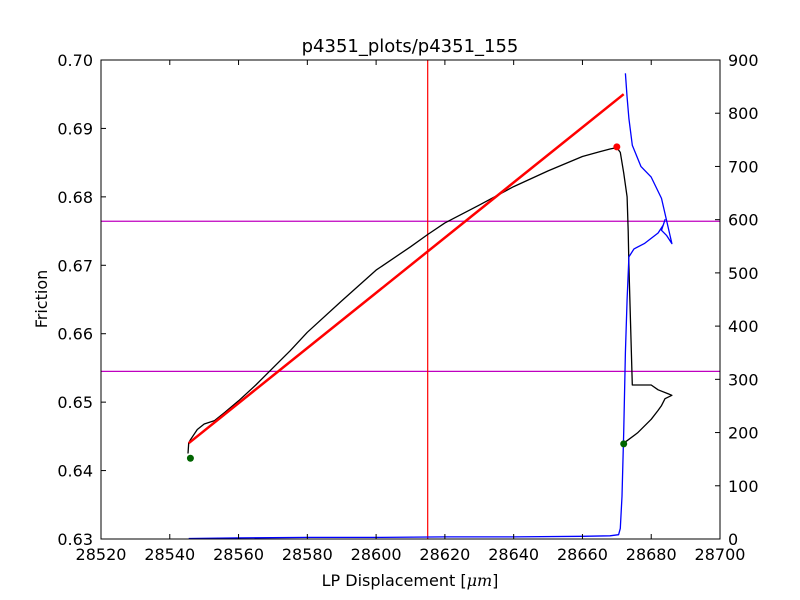 The height and width of the screenshot is (600, 800). What do you see at coordinates (743, 113) in the screenshot?
I see `y2-tick-label: 800` at bounding box center [743, 113].